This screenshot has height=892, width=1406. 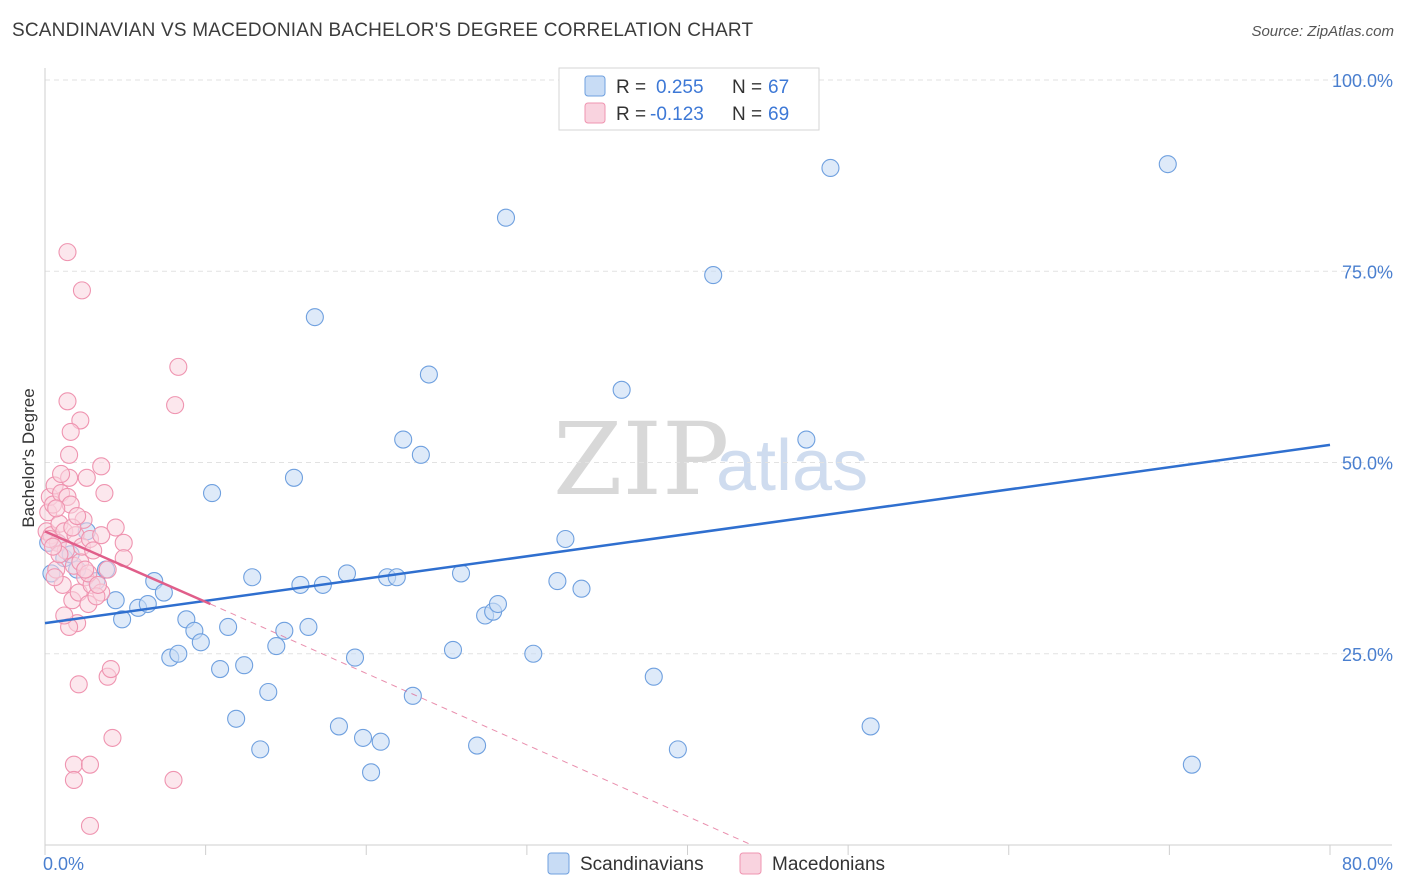 What do you see at coordinates (127, 568) in the screenshot?
I see `trend-line-macedonians` at bounding box center [127, 568].